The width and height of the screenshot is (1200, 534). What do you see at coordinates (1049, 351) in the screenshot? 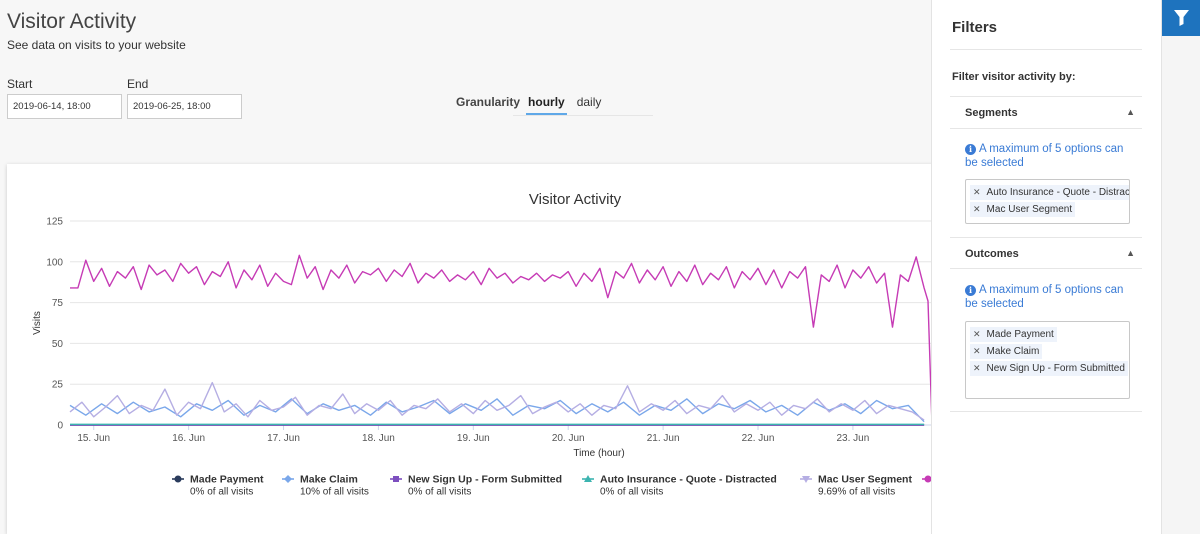
I see `outcome-tag: ✕ Make Claim` at bounding box center [1049, 351].